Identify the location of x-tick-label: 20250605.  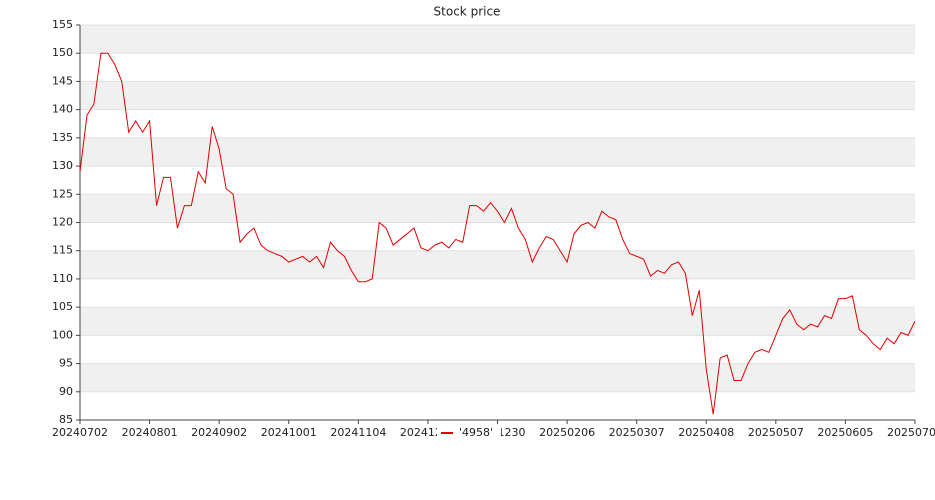
(845, 432).